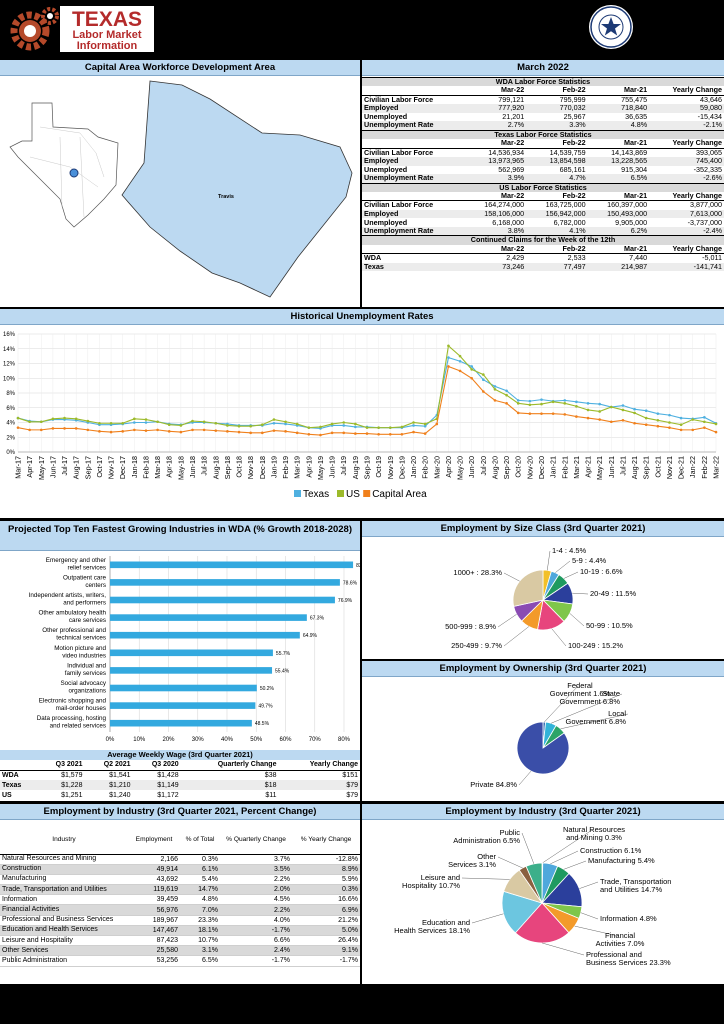 This screenshot has height=1024, width=724. What do you see at coordinates (18, 765) in the screenshot?
I see `wage-column-header` at bounding box center [18, 765].